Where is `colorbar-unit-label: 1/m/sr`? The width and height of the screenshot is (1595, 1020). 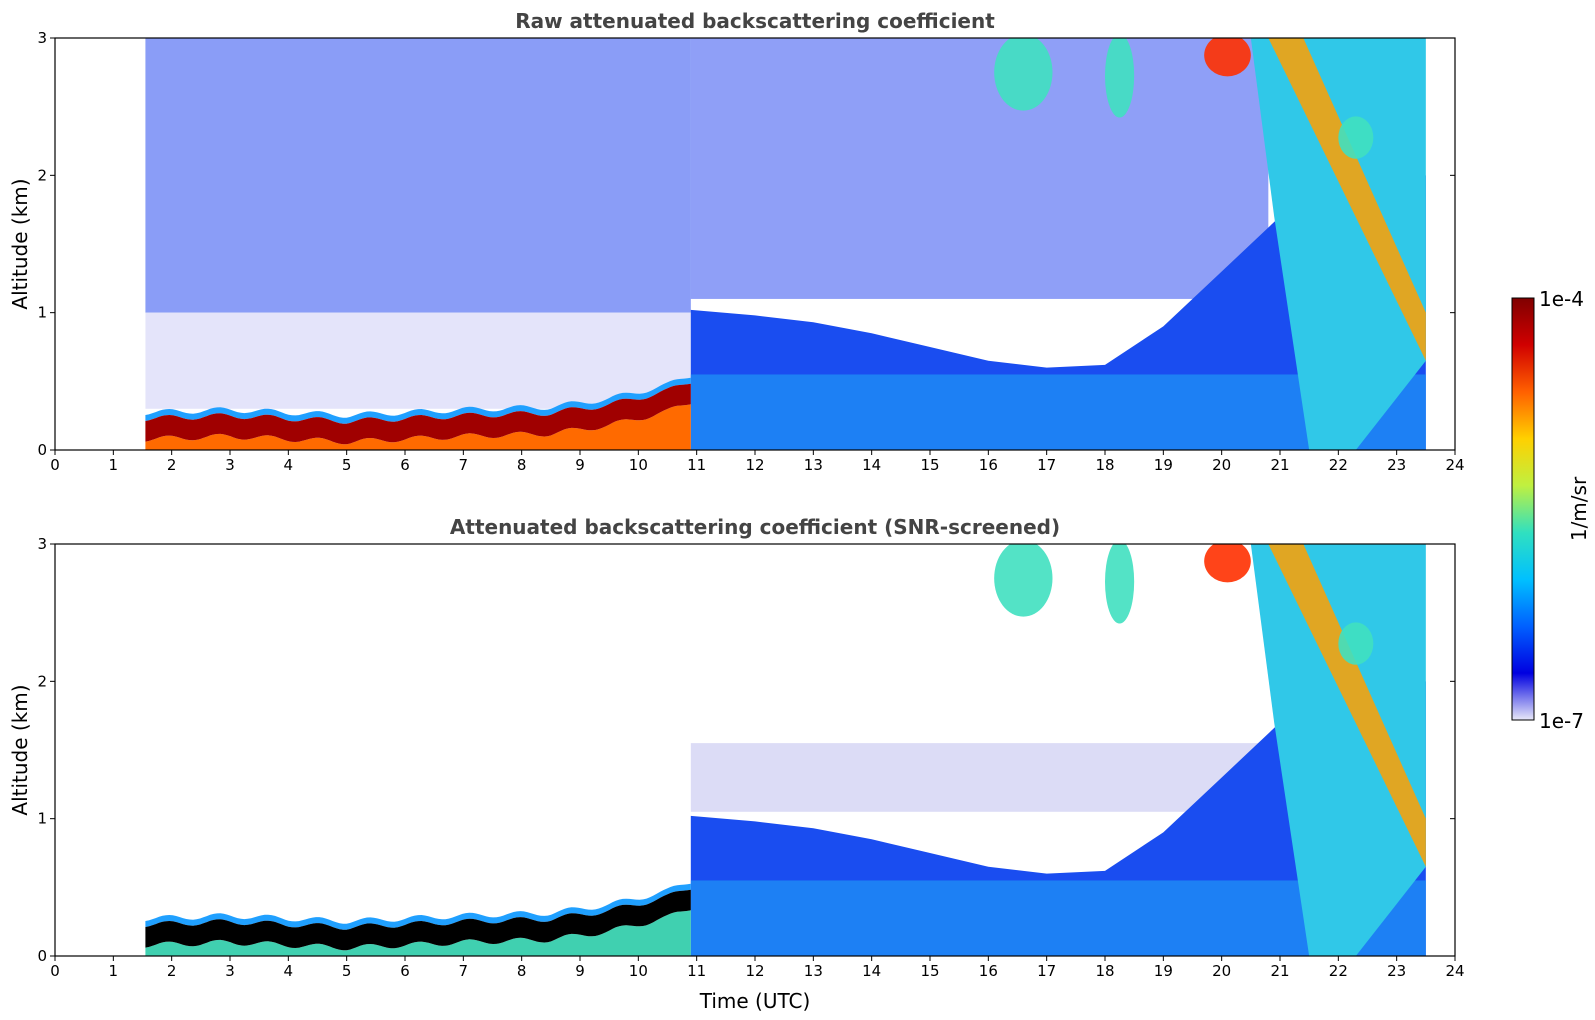 colorbar-unit-label: 1/m/sr is located at coordinates (1579, 508).